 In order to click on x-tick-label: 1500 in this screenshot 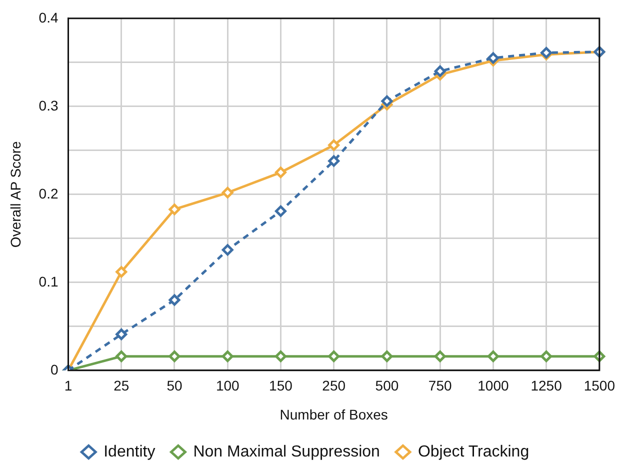, I will do `click(600, 386)`.